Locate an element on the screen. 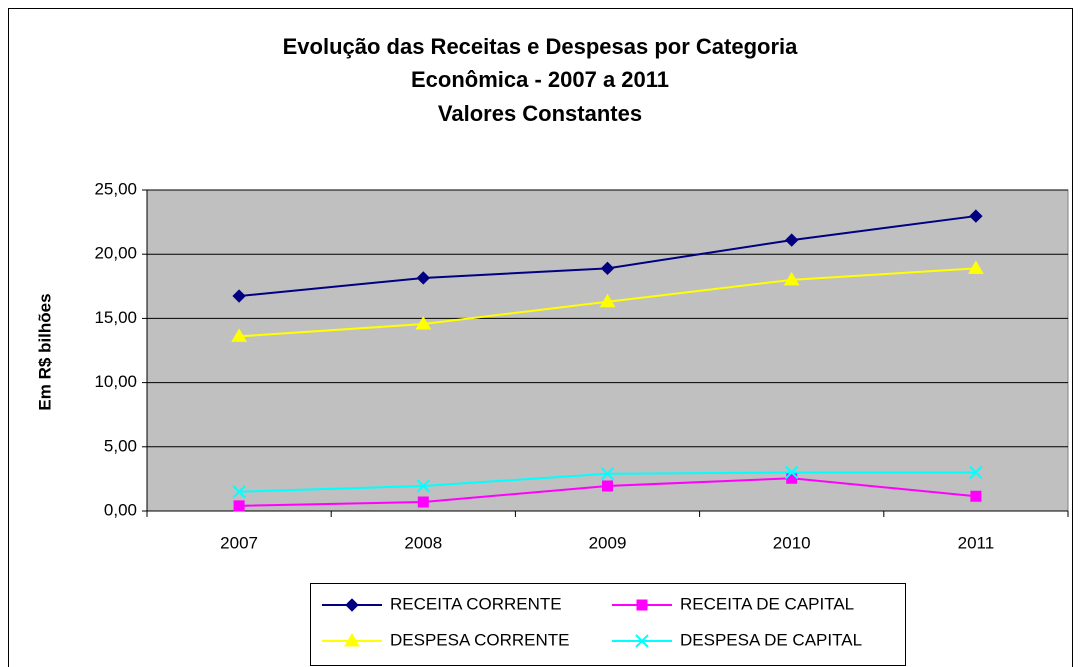 This screenshot has width=1080, height=667. y-tick-label: 20,00 is located at coordinates (115, 253).